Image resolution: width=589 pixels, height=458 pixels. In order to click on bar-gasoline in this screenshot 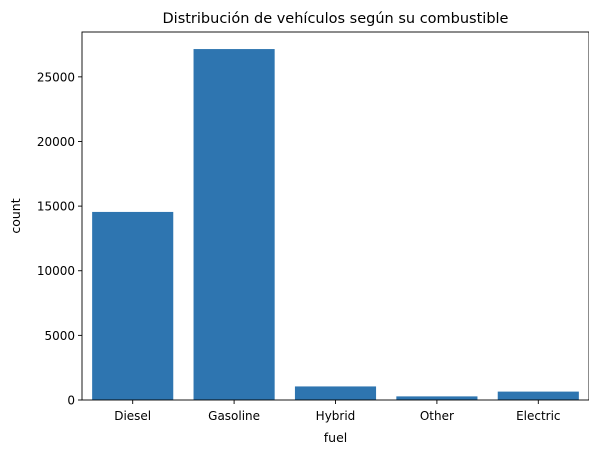, I will do `click(234, 225)`.